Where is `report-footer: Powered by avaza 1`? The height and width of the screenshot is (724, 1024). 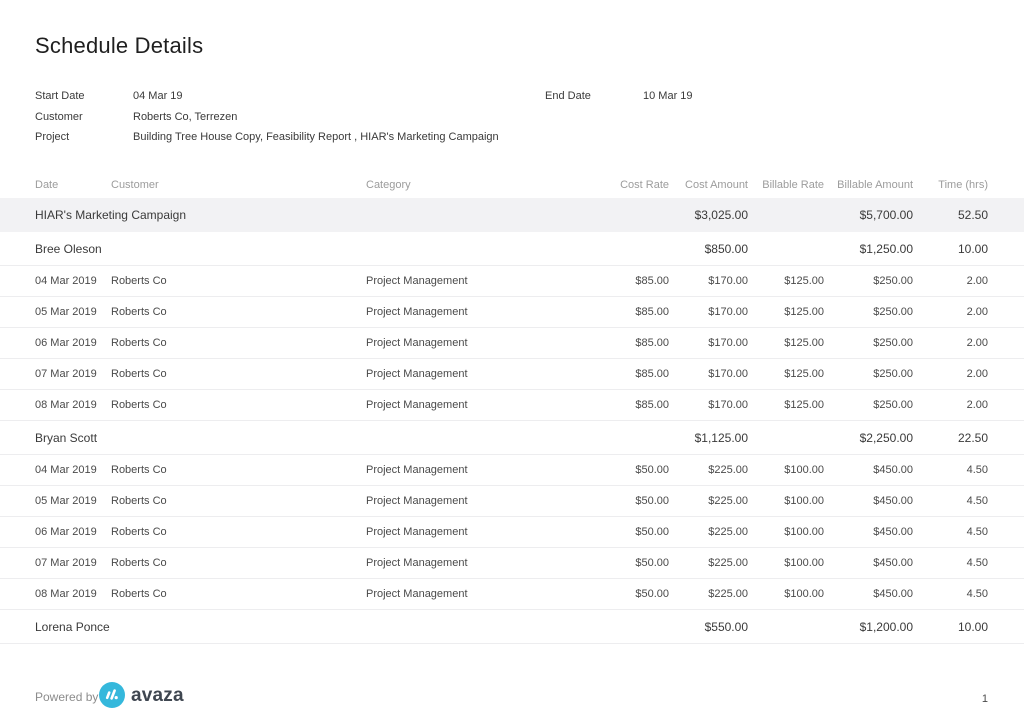 report-footer: Powered by avaza 1 is located at coordinates (512, 698).